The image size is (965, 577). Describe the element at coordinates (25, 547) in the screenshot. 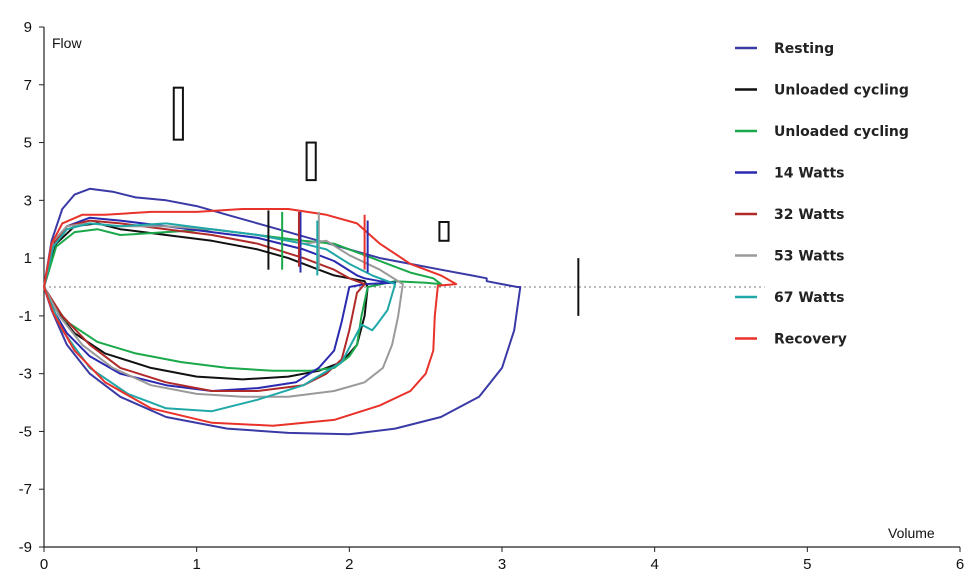

I see `y-tick-label: -9` at that location.